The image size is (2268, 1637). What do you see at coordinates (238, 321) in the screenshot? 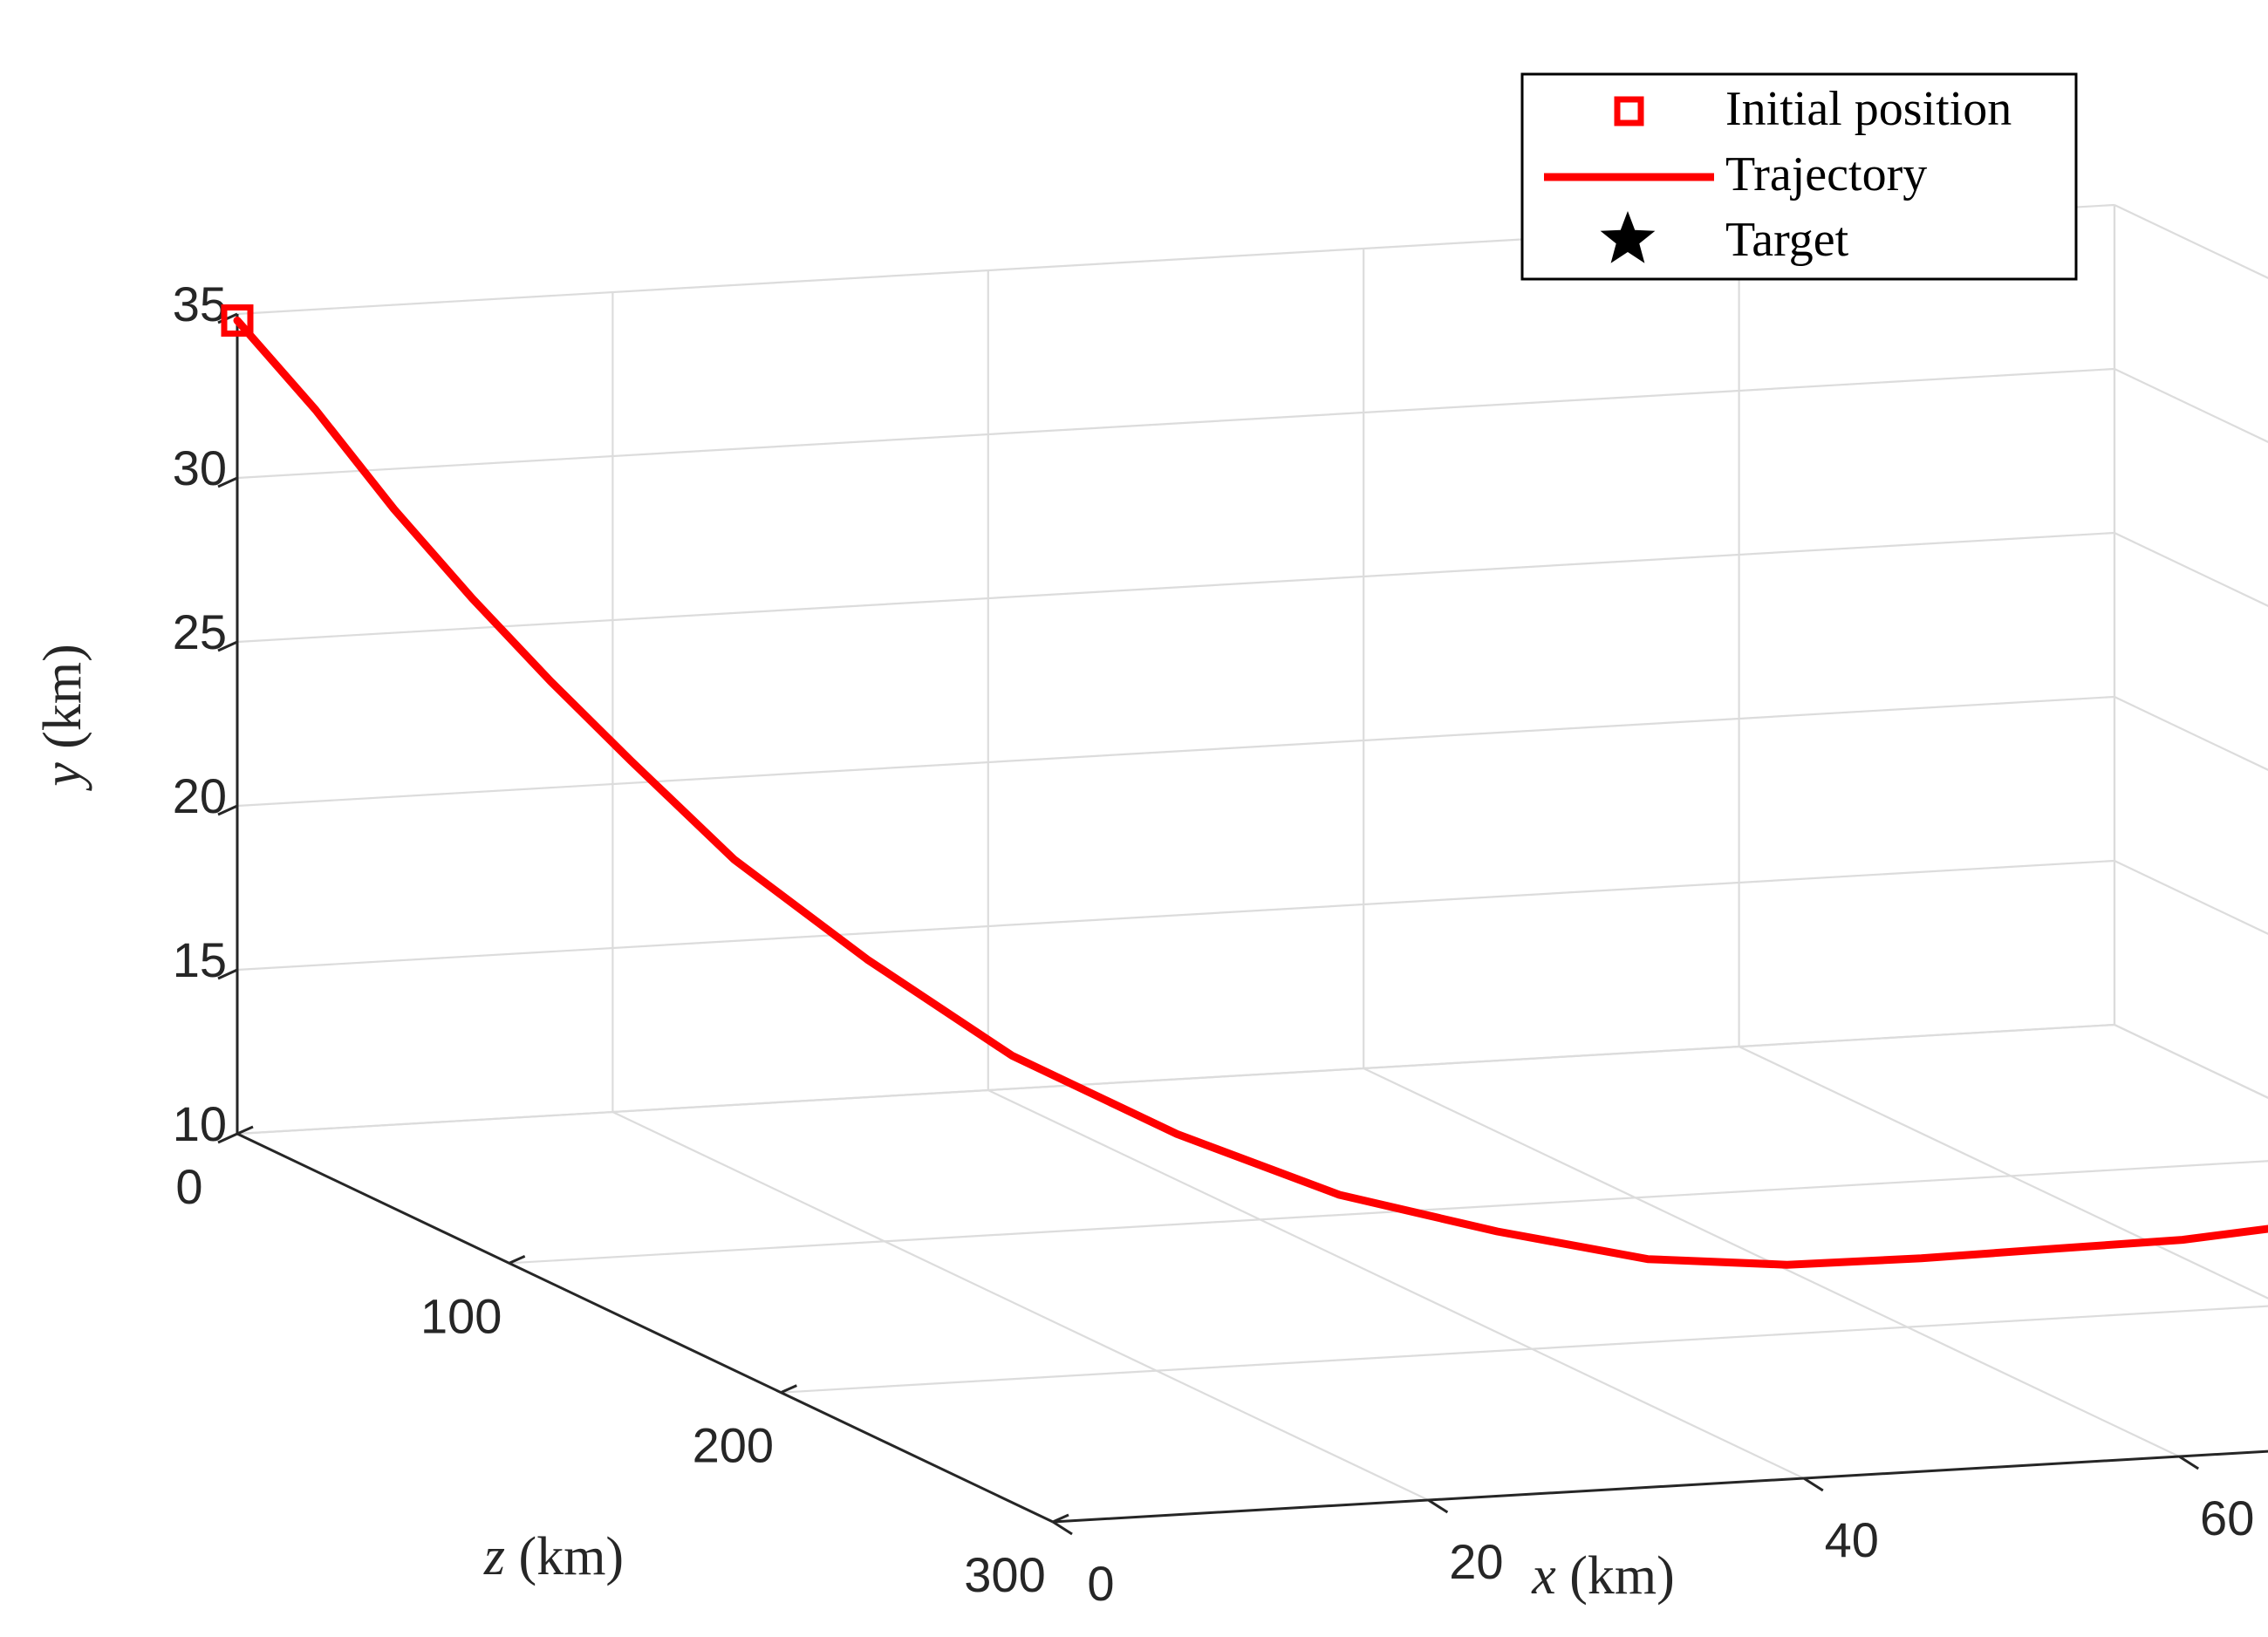
I see `initial-position-marker` at bounding box center [238, 321].